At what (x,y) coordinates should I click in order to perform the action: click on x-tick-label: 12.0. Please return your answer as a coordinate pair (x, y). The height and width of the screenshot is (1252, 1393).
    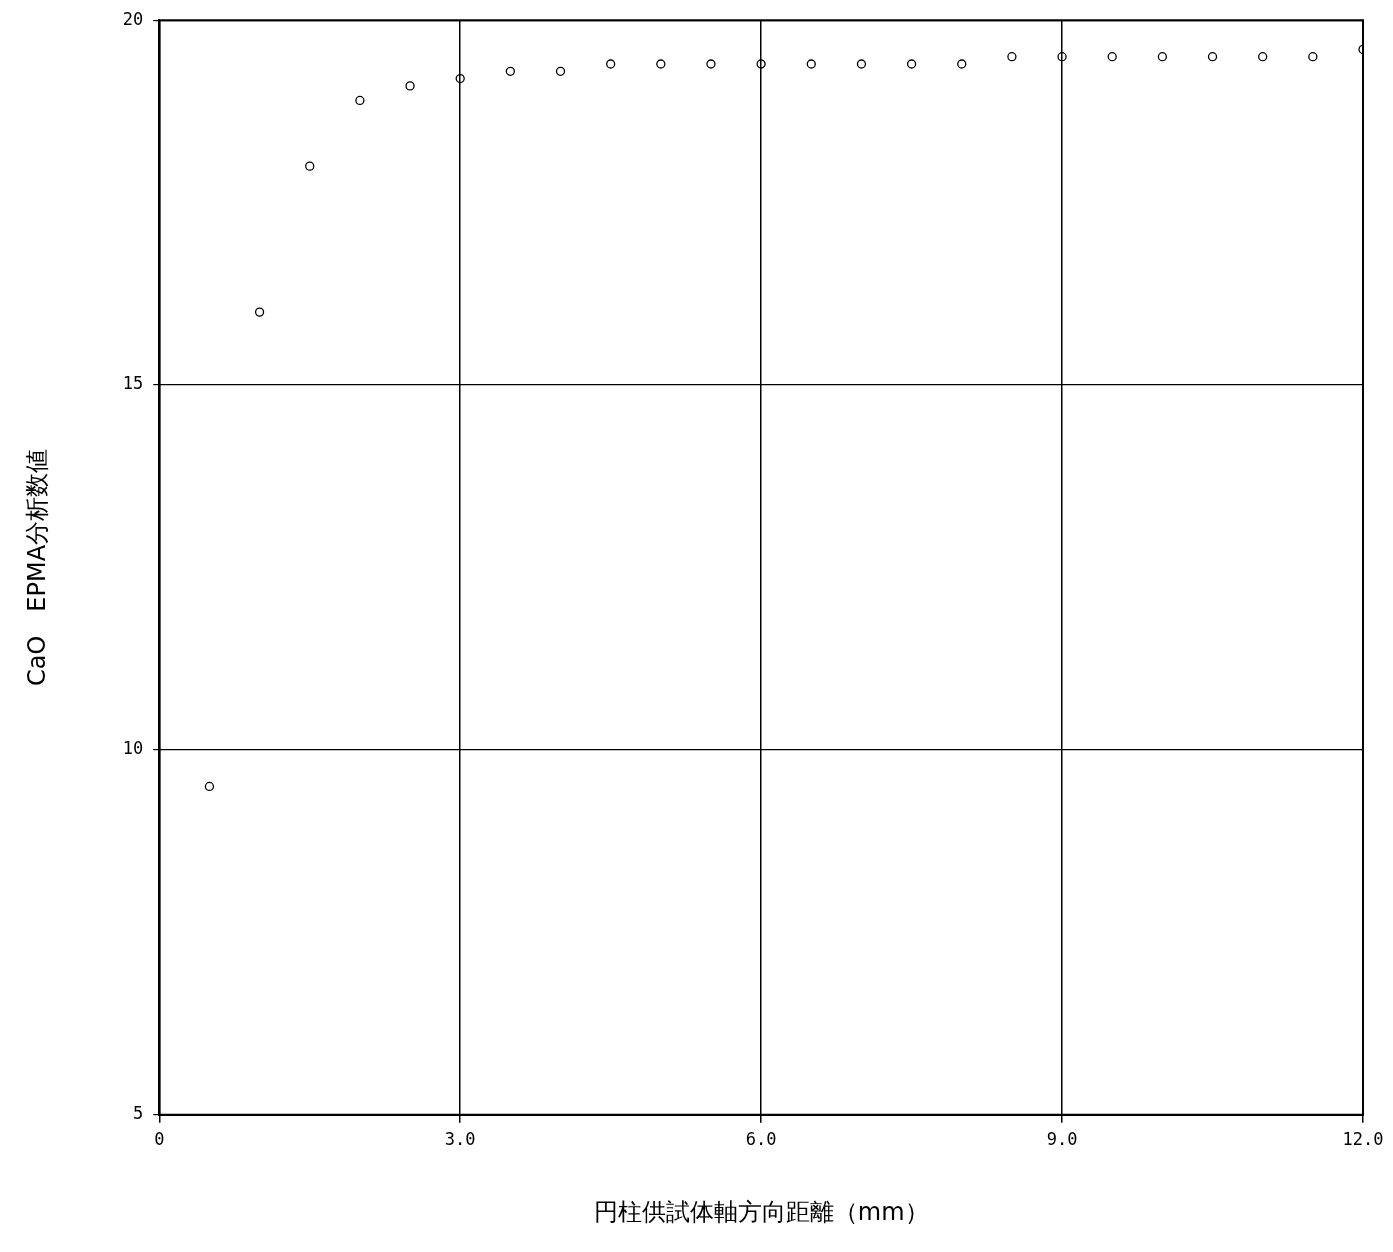
    Looking at the image, I should click on (1363, 1139).